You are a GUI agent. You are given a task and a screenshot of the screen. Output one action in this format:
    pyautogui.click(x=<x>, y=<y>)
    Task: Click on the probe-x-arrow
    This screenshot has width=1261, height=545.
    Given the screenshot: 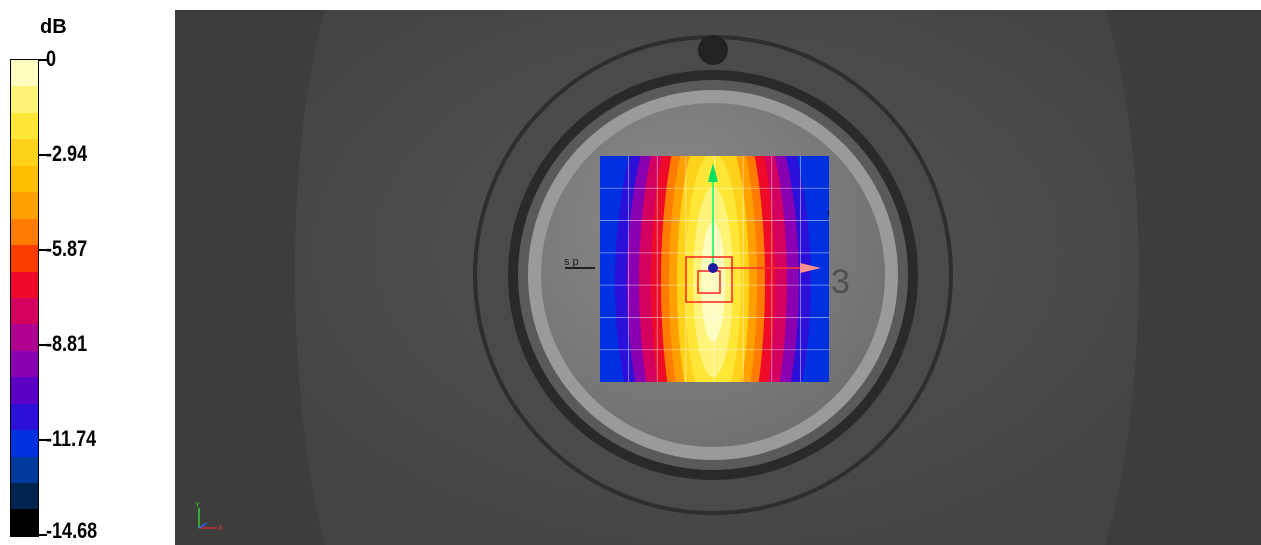 What is the action you would take?
    pyautogui.click(x=810, y=268)
    